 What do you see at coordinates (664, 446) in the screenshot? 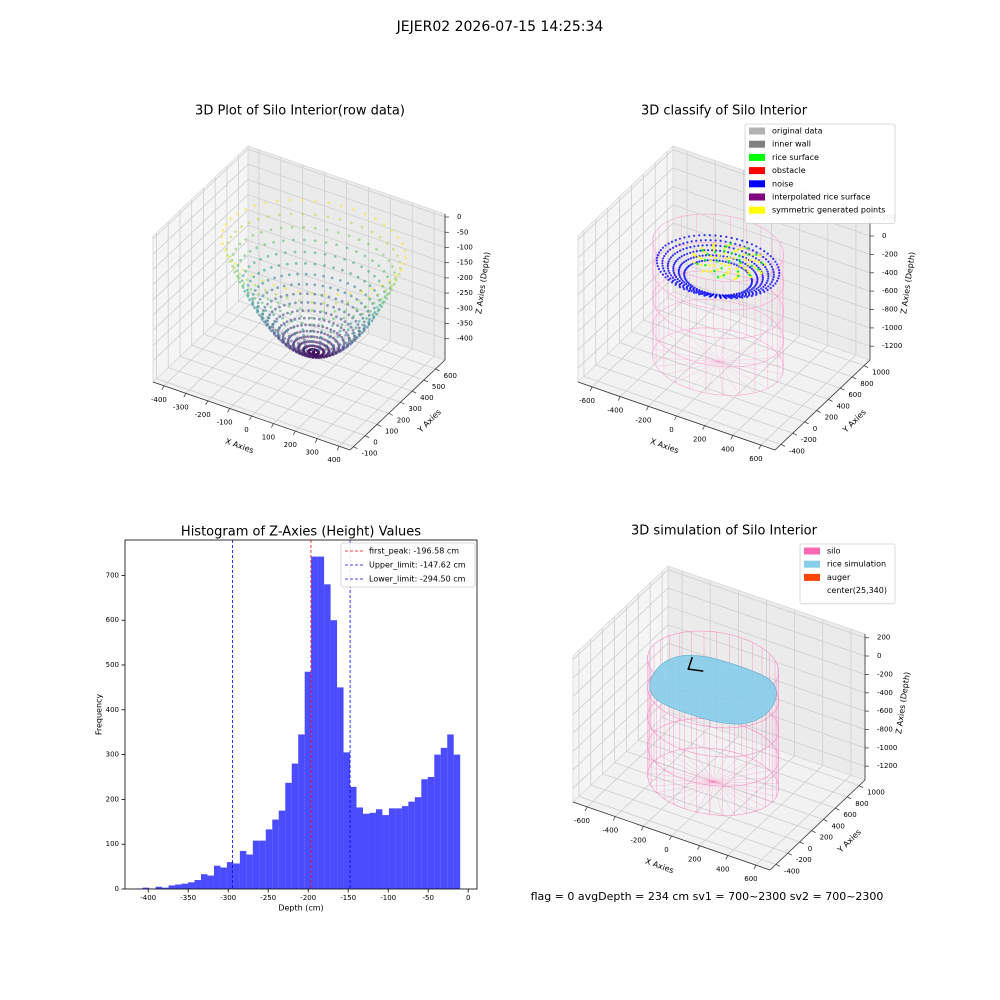
I see `x-axis-label: X Axies` at bounding box center [664, 446].